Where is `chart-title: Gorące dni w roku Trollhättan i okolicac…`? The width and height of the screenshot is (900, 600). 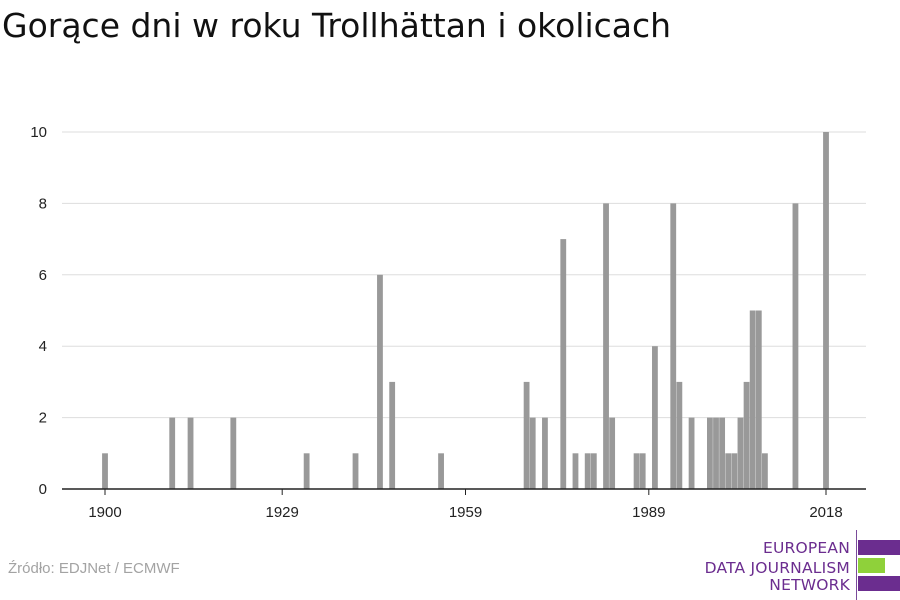 chart-title: Gorące dni w roku Trollhättan i okolicac… is located at coordinates (337, 25).